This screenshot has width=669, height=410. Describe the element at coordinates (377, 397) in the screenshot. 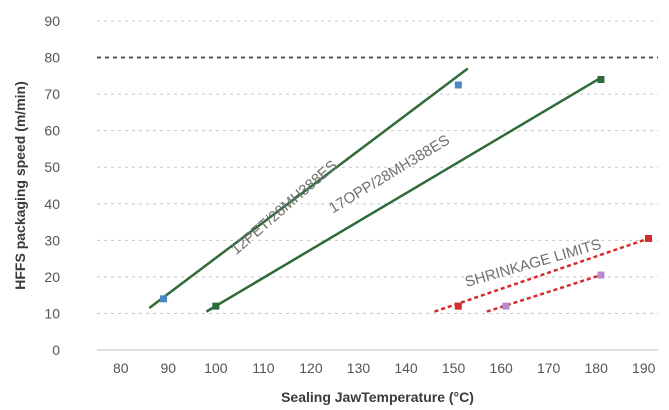

I see `x-axis-title: Sealing JawTemperature (°C)` at that location.